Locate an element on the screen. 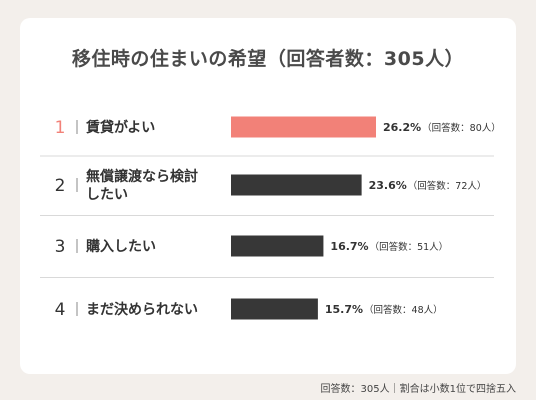 This screenshot has width=536, height=400. rank-number: 4 is located at coordinates (60, 310).